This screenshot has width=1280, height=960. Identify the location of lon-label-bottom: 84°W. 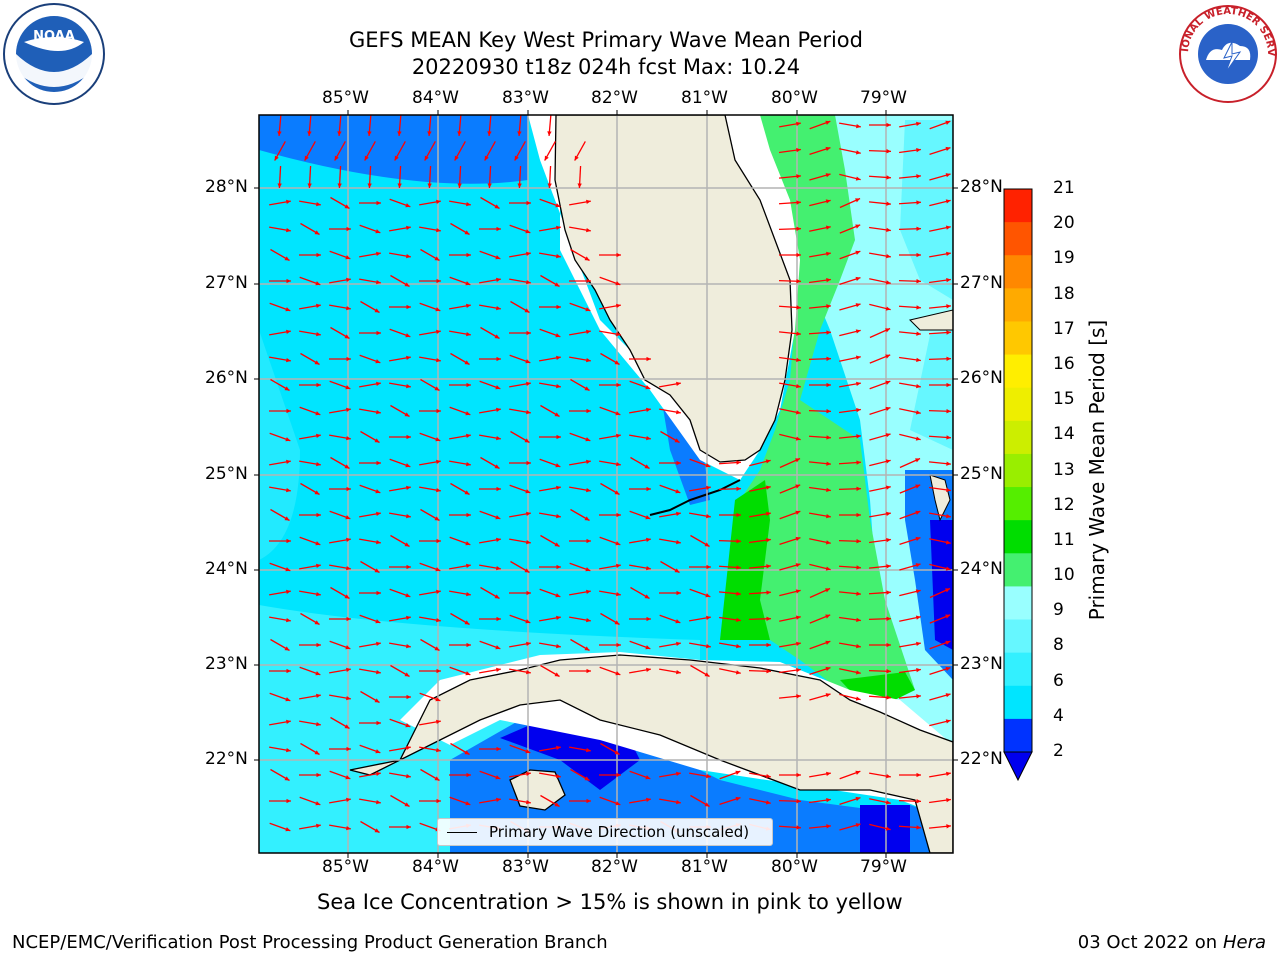
(435, 867).